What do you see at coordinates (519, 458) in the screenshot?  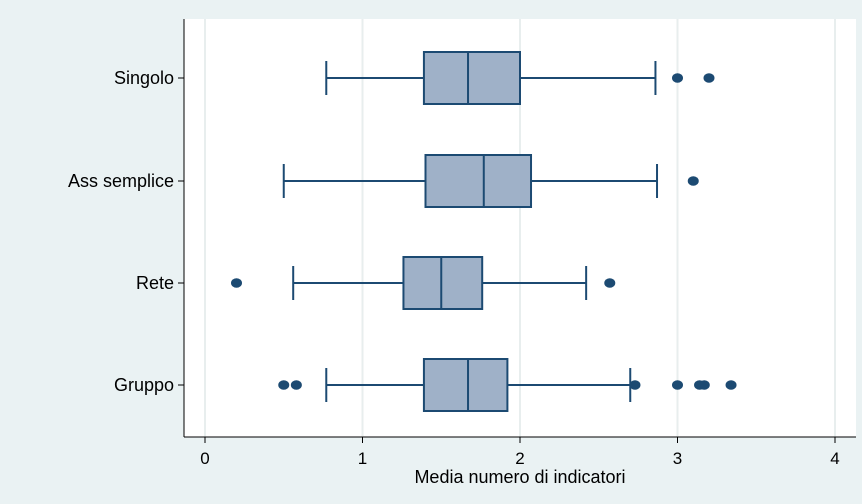 I see `x-tick-label: 2` at bounding box center [519, 458].